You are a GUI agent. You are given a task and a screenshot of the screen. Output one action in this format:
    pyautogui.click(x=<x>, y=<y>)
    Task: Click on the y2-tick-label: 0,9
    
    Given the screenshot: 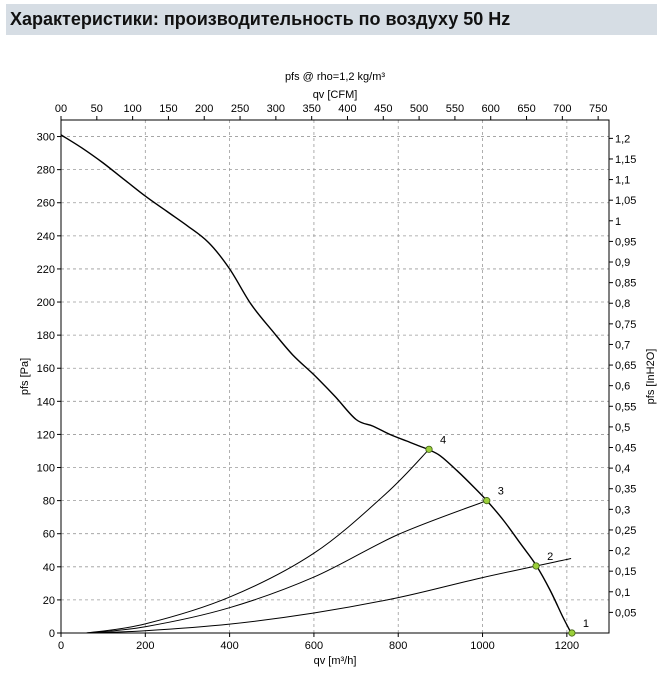 What is the action you would take?
    pyautogui.click(x=622, y=263)
    